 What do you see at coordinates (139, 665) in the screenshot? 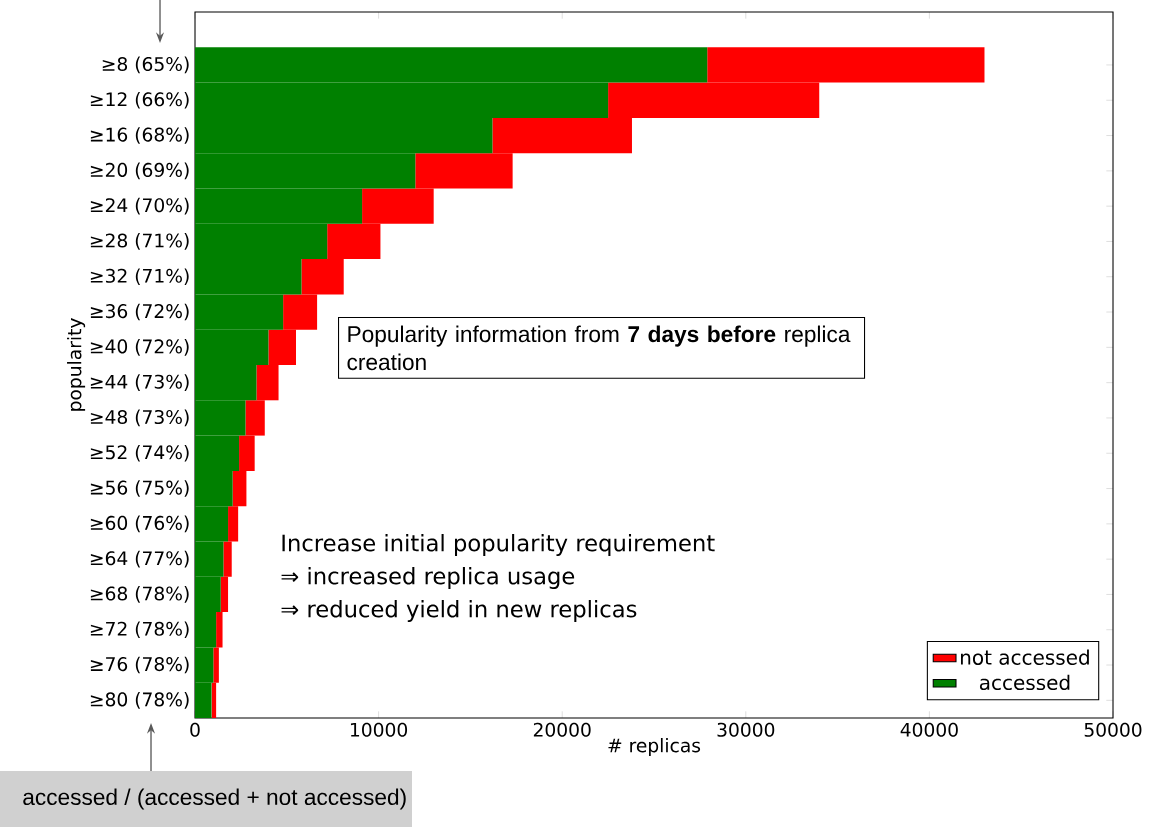
I see `y-tick-label: ≥76 (78%)` at bounding box center [139, 665].